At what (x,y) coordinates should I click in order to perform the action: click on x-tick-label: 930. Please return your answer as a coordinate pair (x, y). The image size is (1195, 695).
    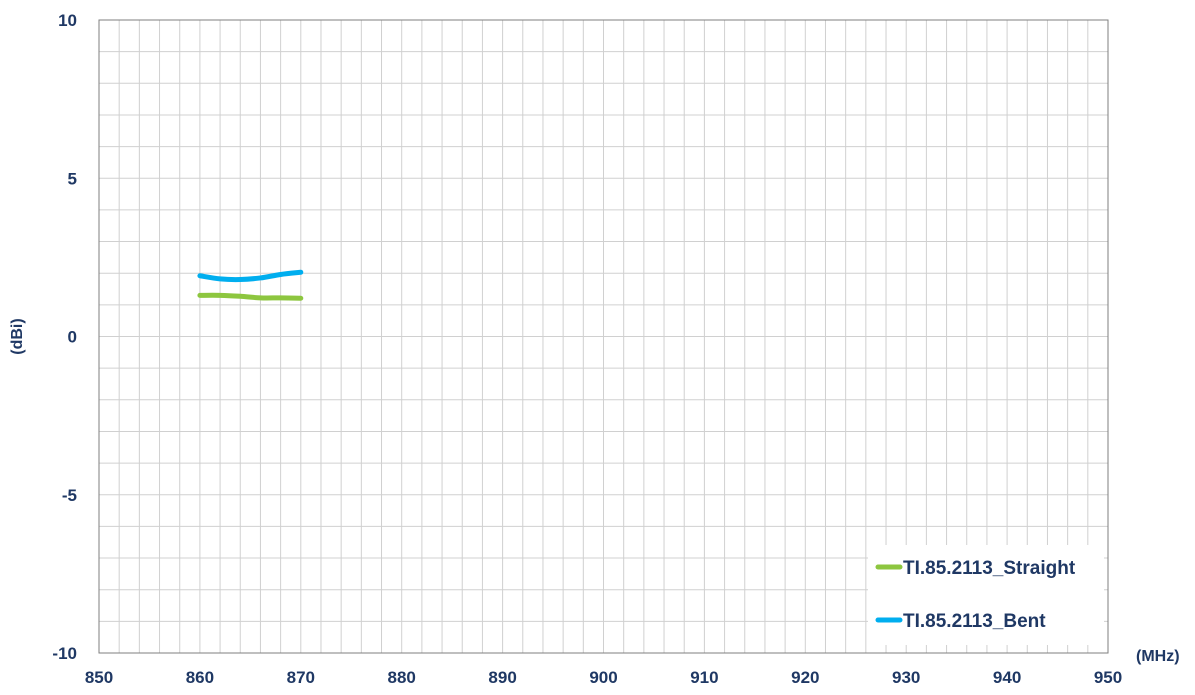
    Looking at the image, I should click on (906, 677).